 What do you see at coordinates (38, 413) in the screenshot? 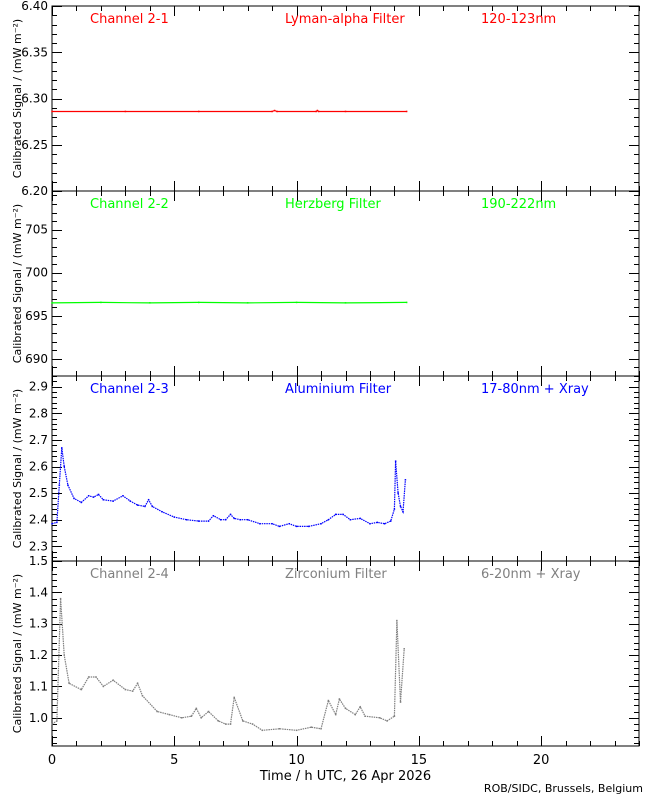
I see `y-tick-label: 2.8` at bounding box center [38, 413].